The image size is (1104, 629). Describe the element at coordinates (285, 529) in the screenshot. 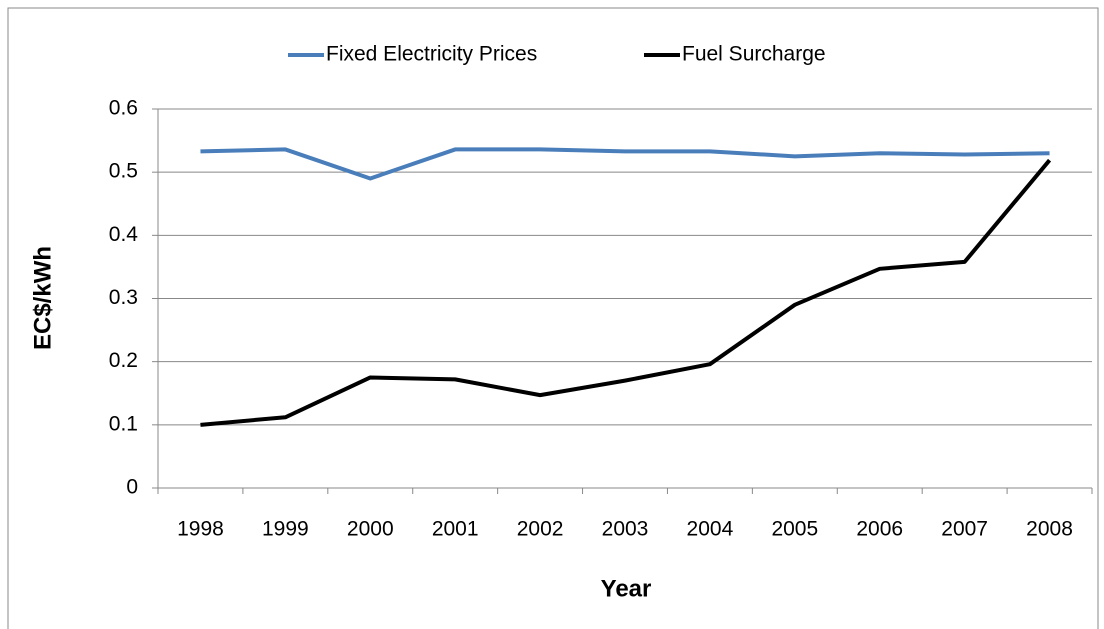

I see `x-tick-label: 1999` at that location.